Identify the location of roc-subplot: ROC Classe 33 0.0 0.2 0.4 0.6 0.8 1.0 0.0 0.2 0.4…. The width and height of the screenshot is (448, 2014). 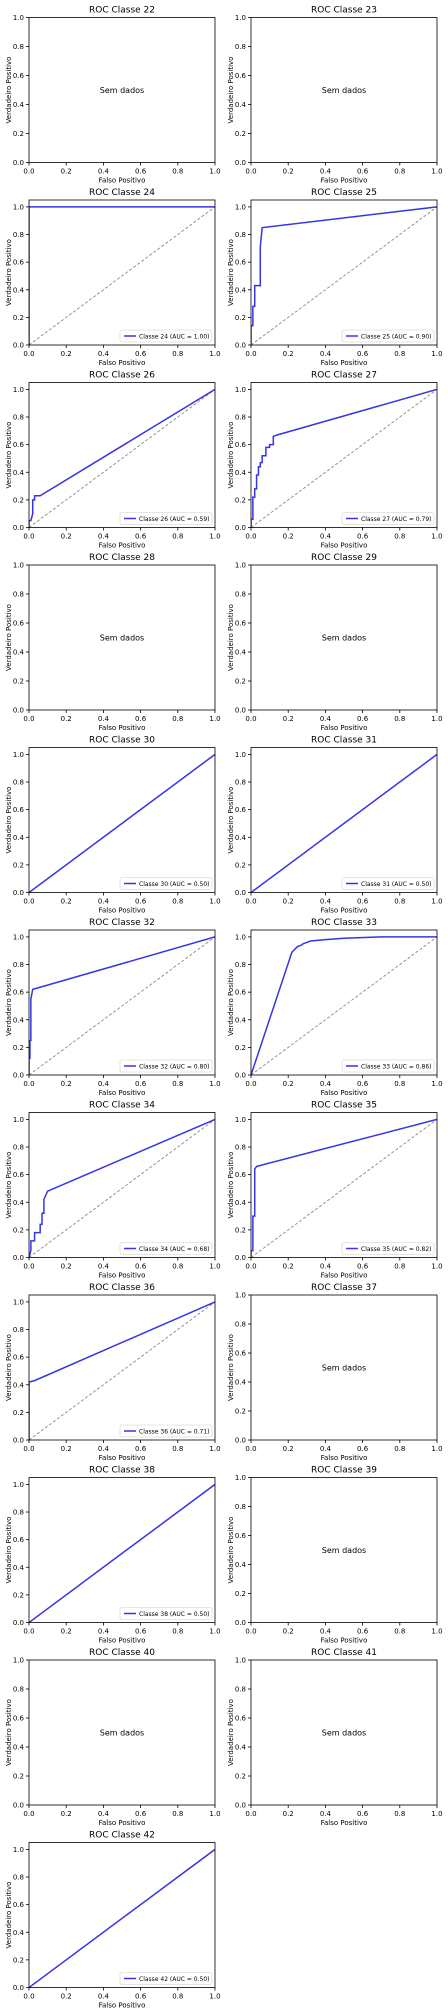
(335, 1007).